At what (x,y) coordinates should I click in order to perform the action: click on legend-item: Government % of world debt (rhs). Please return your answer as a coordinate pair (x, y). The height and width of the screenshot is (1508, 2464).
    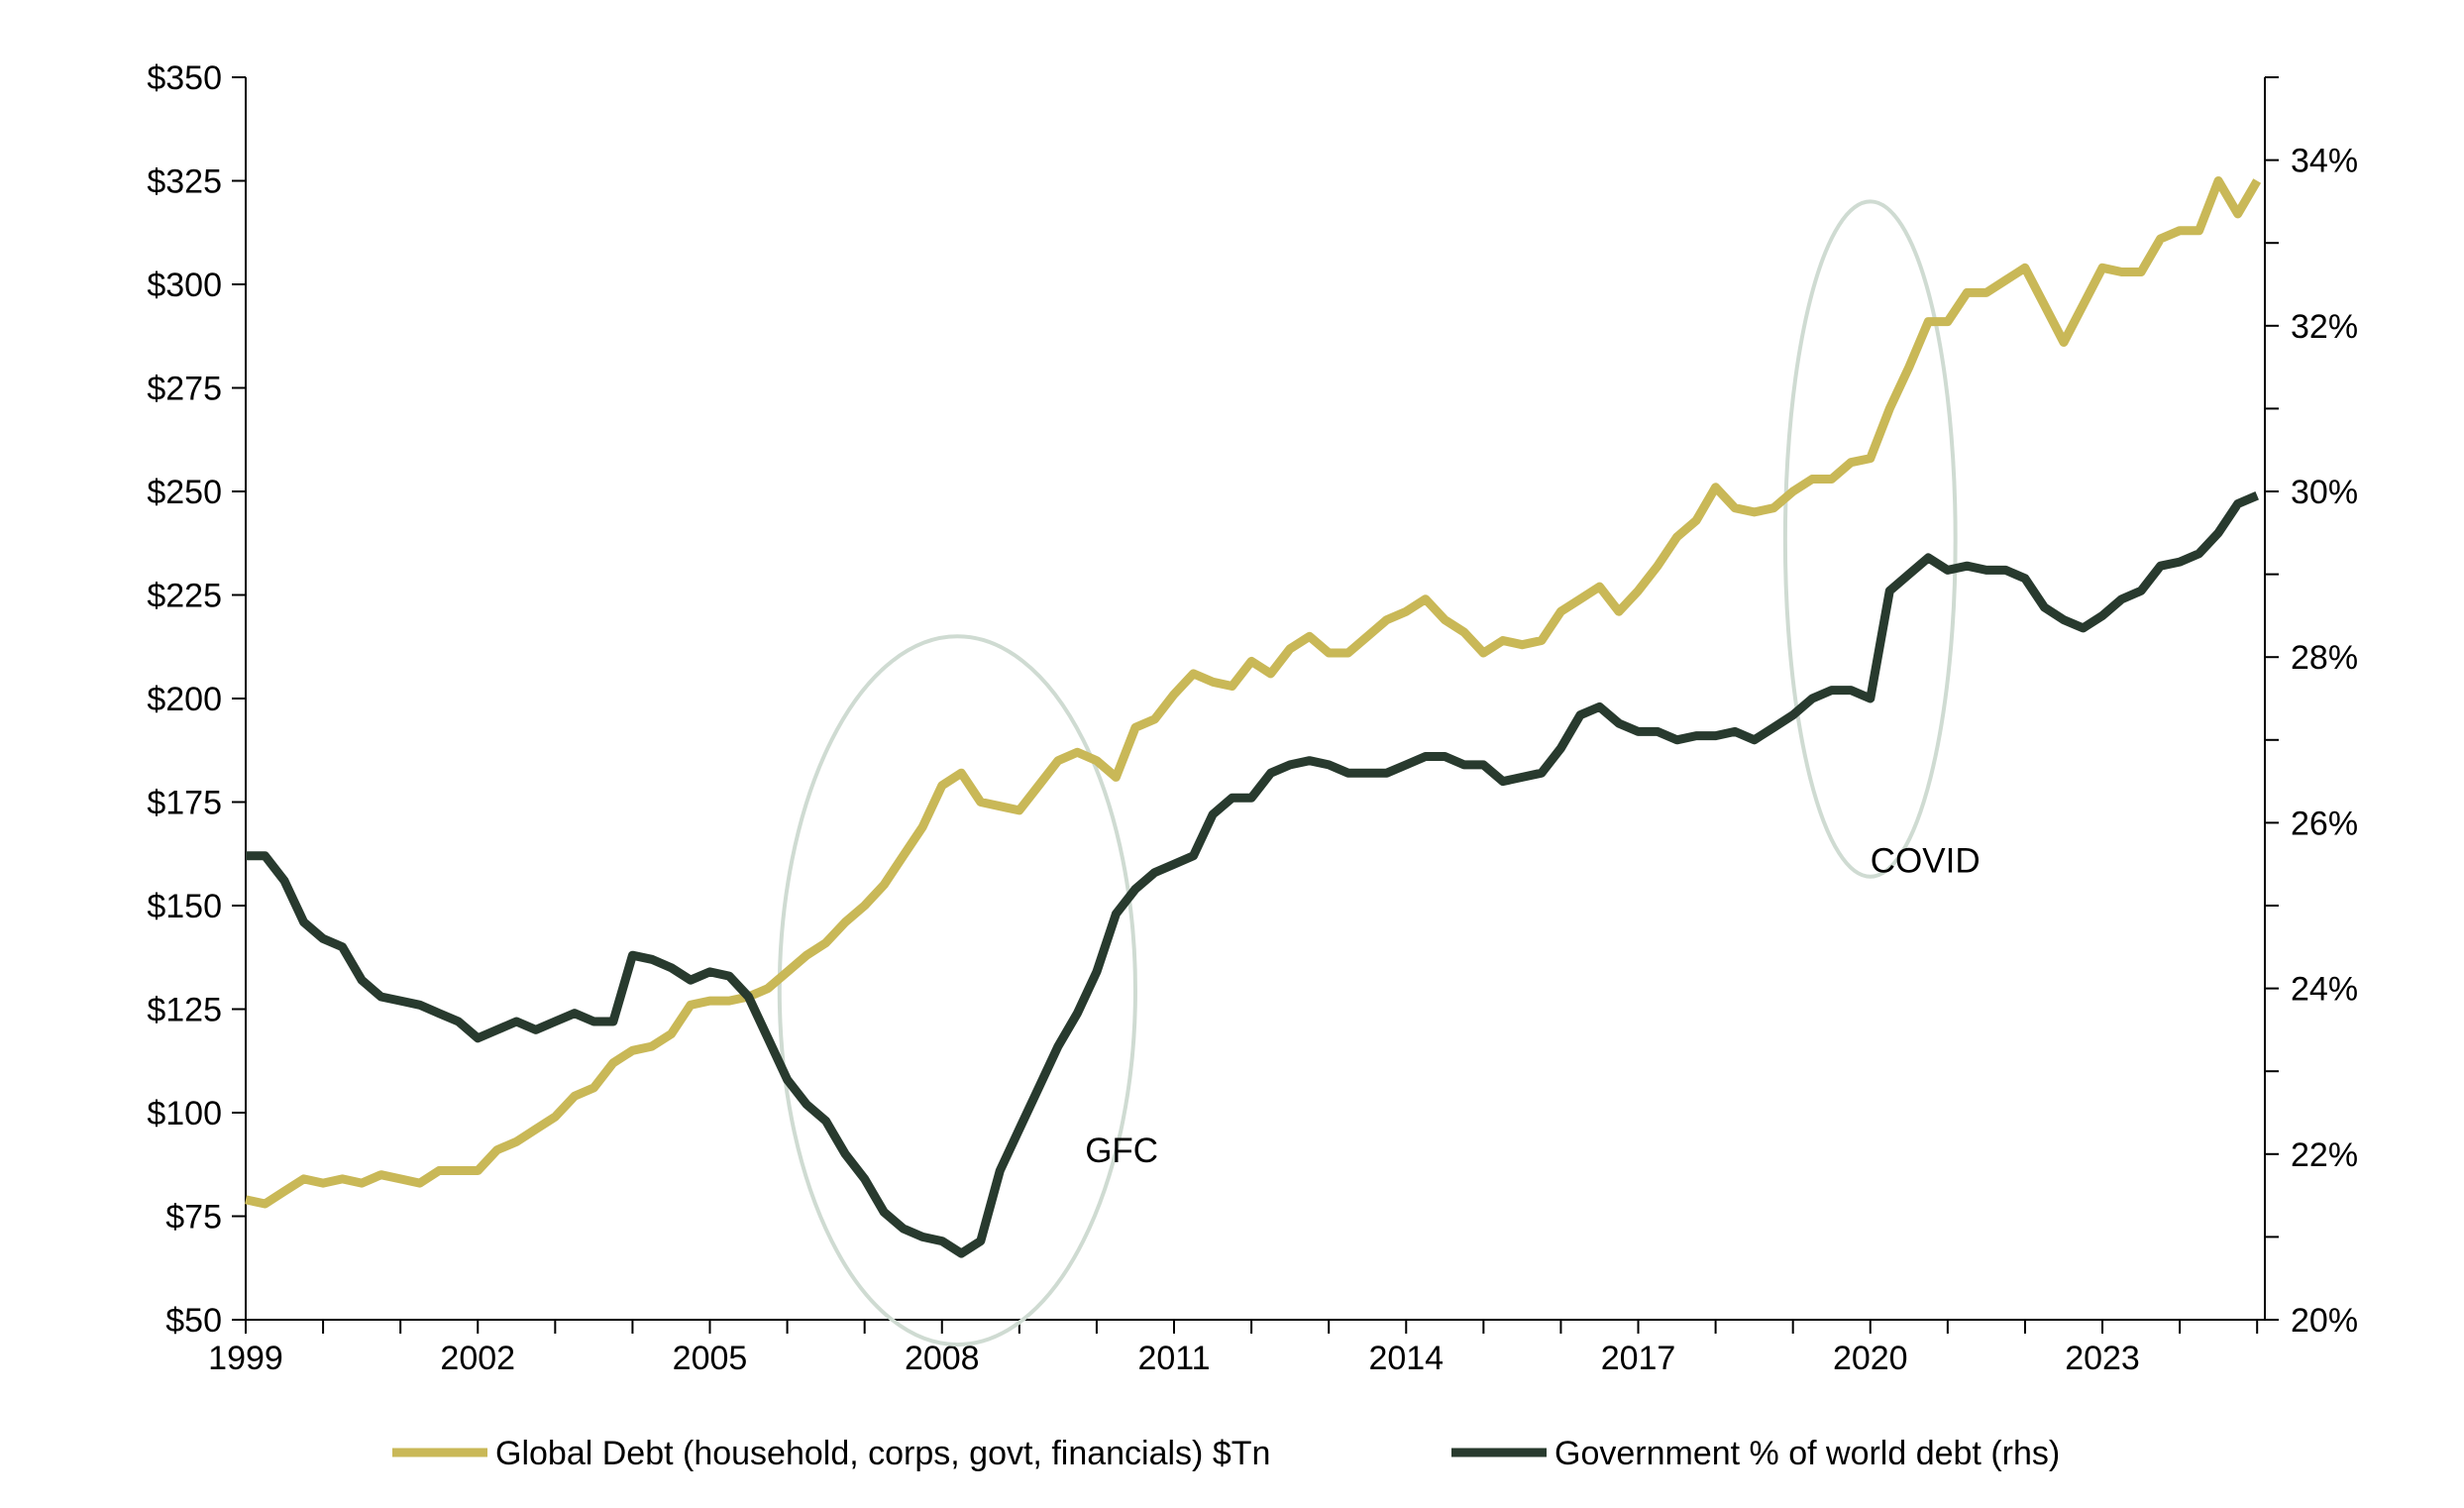
    Looking at the image, I should click on (1755, 1453).